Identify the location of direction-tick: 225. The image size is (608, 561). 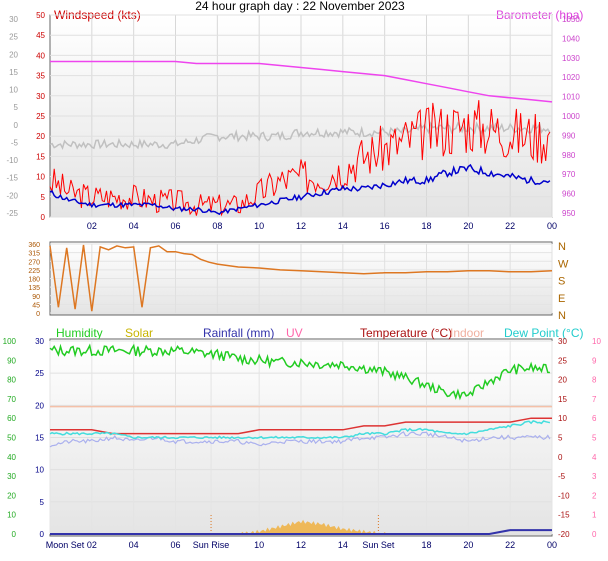
(34, 271).